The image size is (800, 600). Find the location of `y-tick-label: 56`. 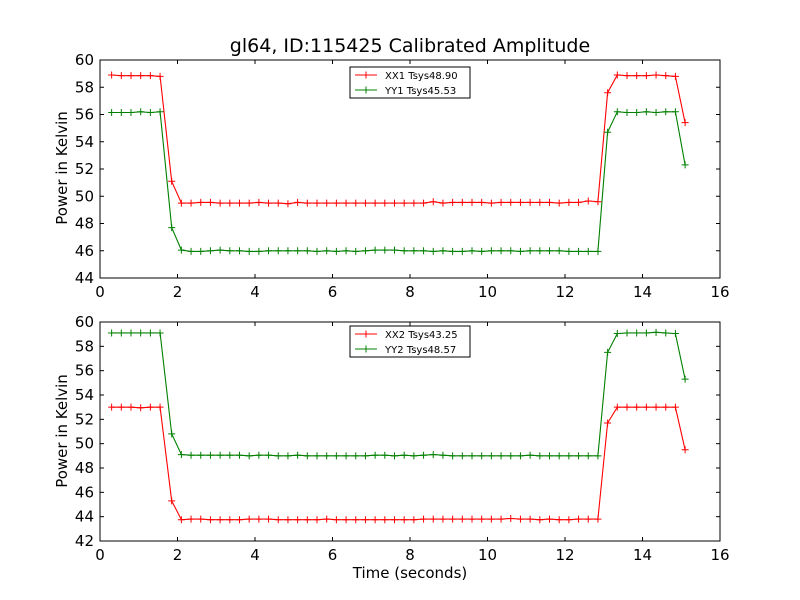

y-tick-label: 56 is located at coordinates (84, 115).